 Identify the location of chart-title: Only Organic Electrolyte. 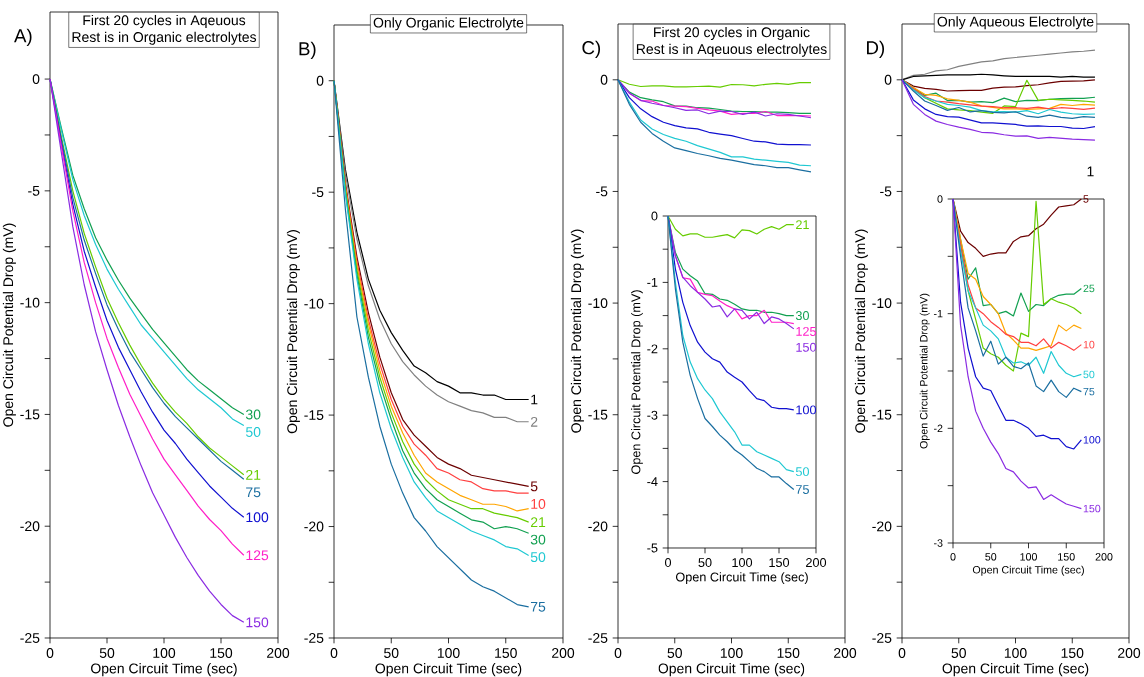
(448, 24).